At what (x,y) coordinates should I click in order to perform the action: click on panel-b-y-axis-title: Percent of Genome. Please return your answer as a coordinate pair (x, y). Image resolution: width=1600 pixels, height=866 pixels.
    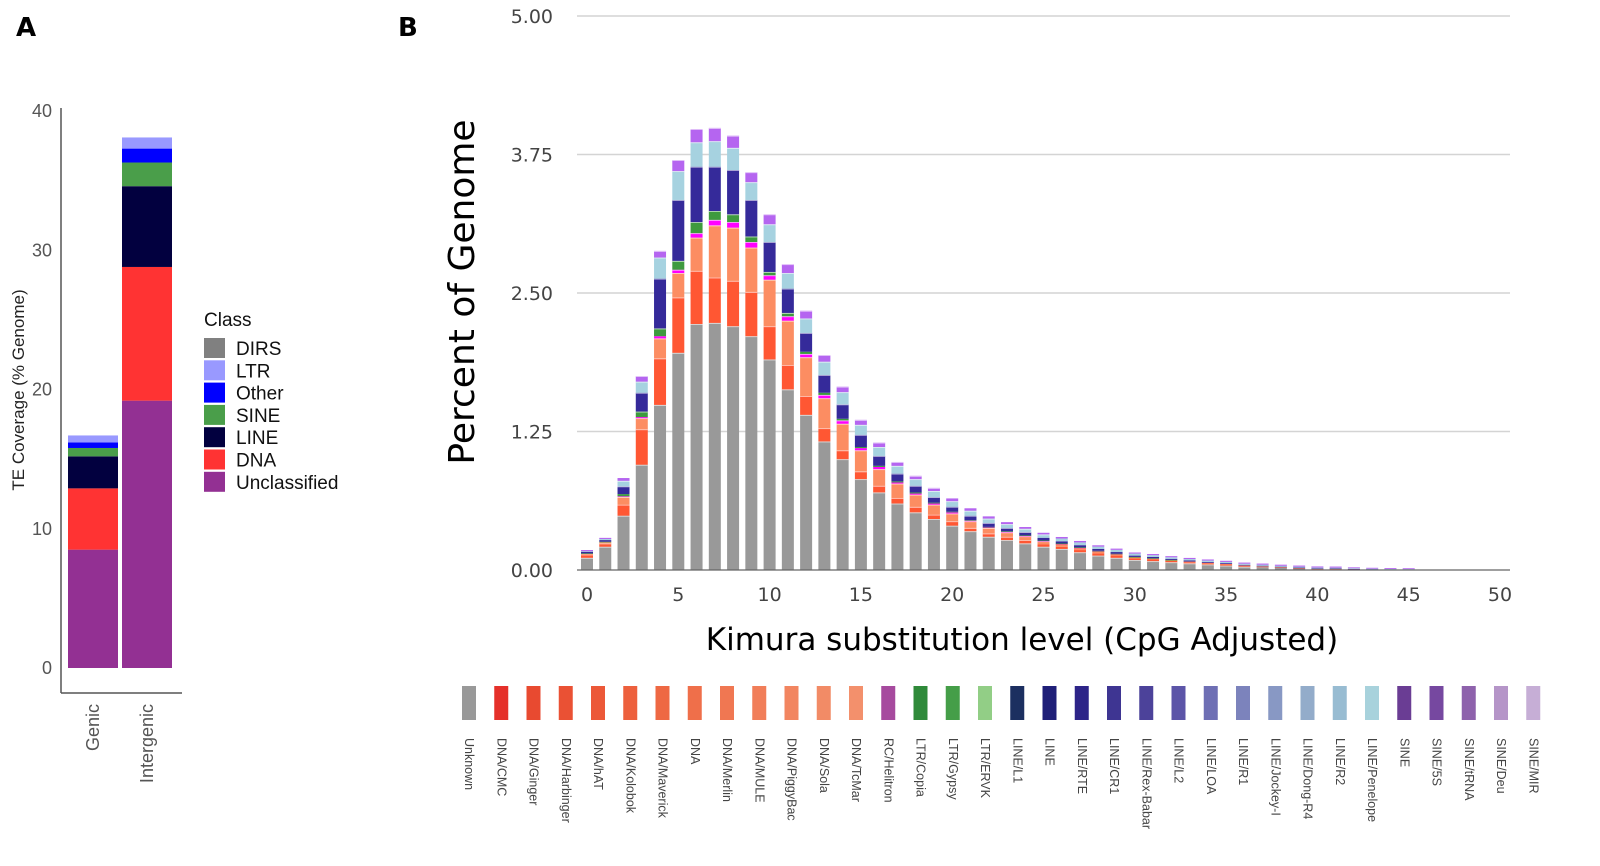
    Looking at the image, I should click on (462, 291).